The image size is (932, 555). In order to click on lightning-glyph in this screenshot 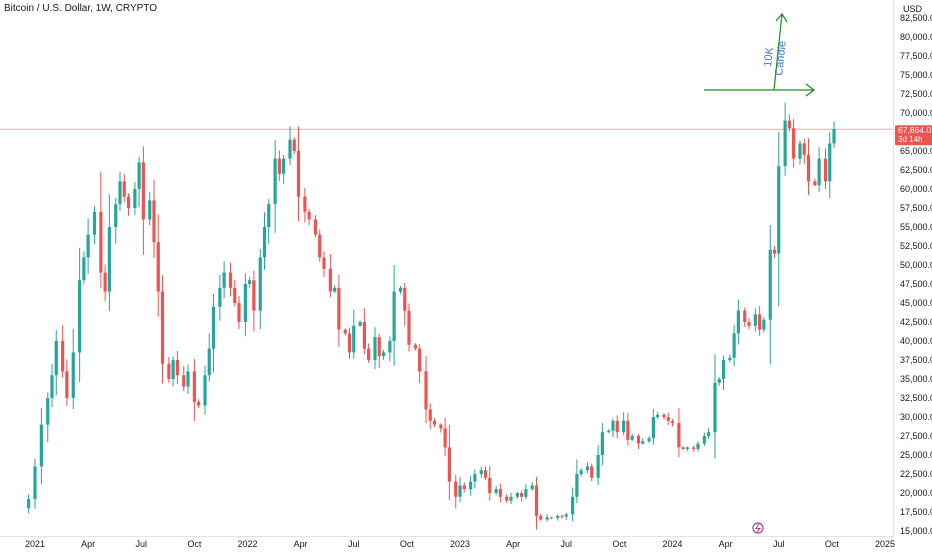, I will do `click(758, 528)`.